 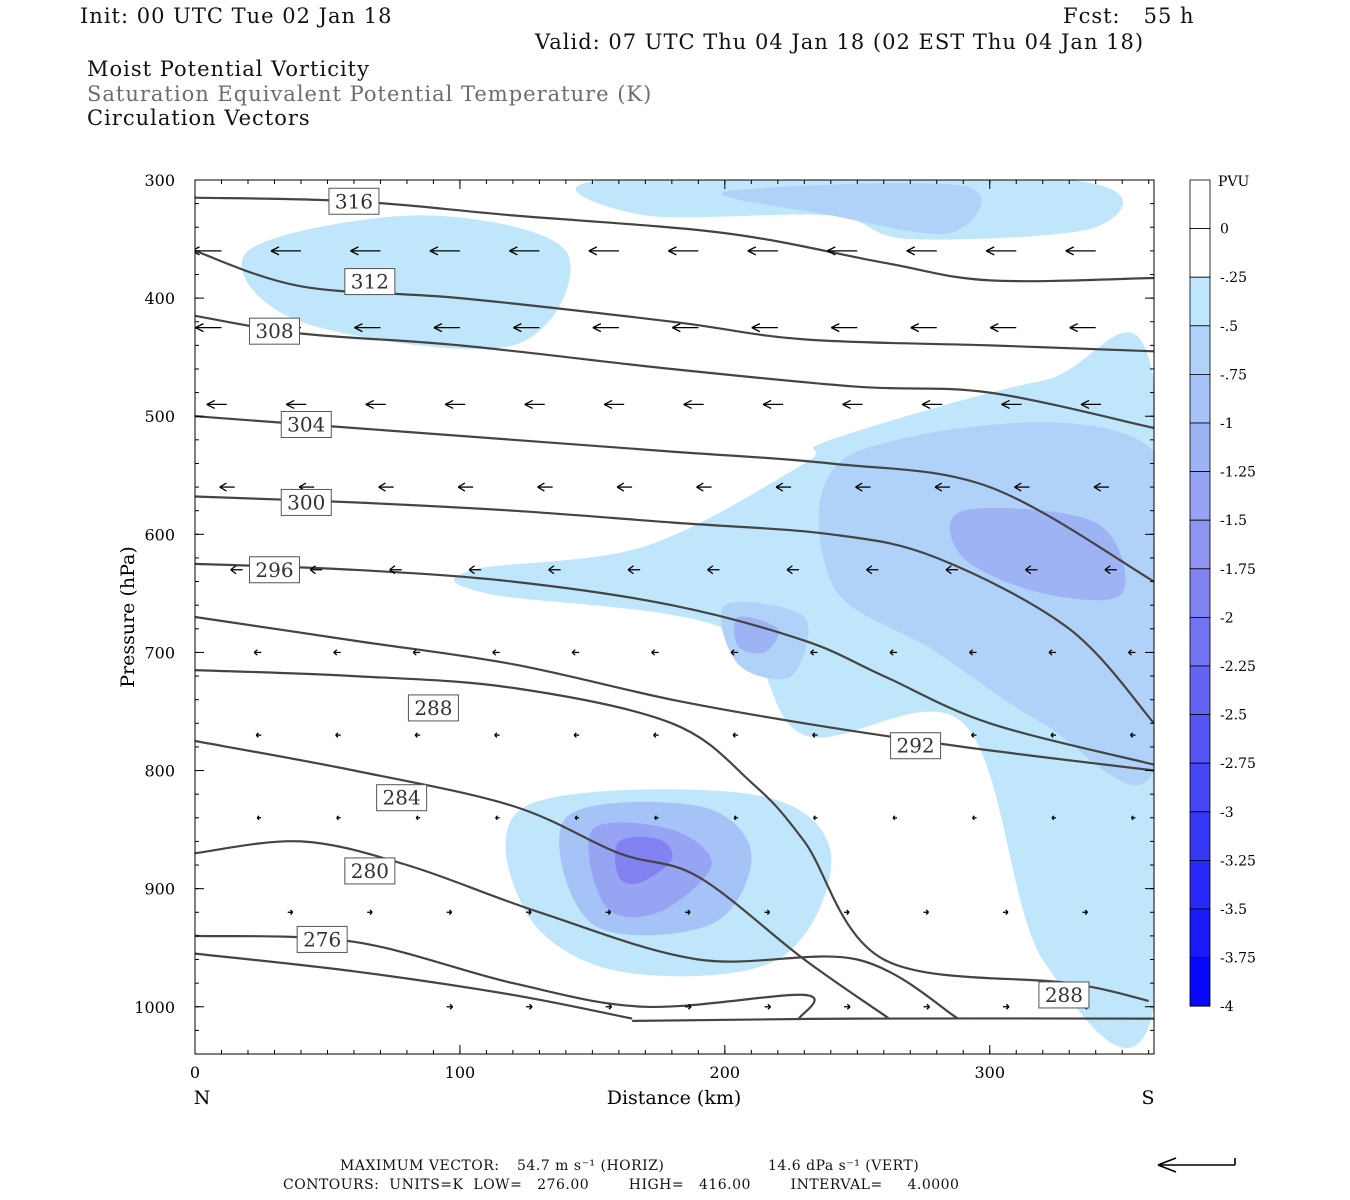 What do you see at coordinates (402, 798) in the screenshot?
I see `contour-label: 284` at bounding box center [402, 798].